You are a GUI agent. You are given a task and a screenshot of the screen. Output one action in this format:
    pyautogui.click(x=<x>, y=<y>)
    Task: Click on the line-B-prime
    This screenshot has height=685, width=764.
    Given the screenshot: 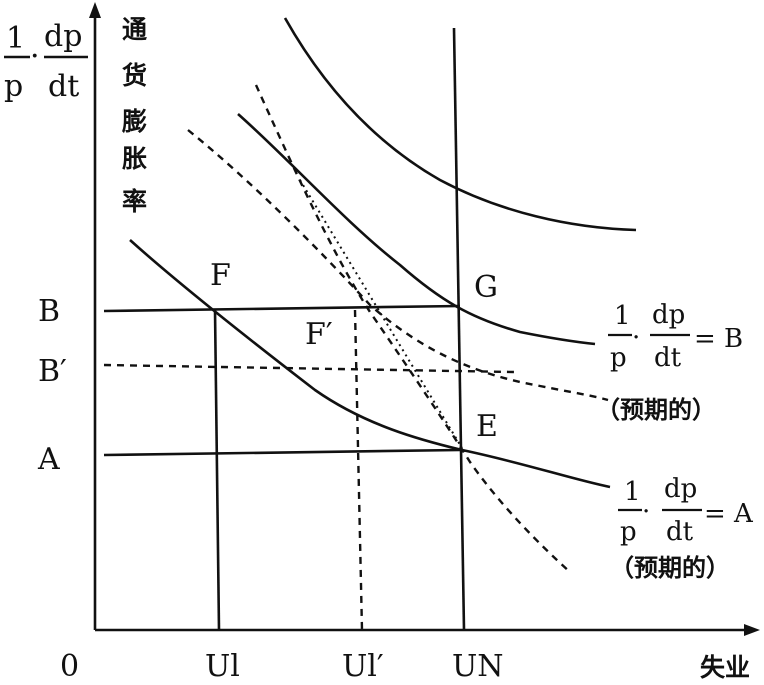 What is the action you would take?
    pyautogui.click(x=309, y=368)
    